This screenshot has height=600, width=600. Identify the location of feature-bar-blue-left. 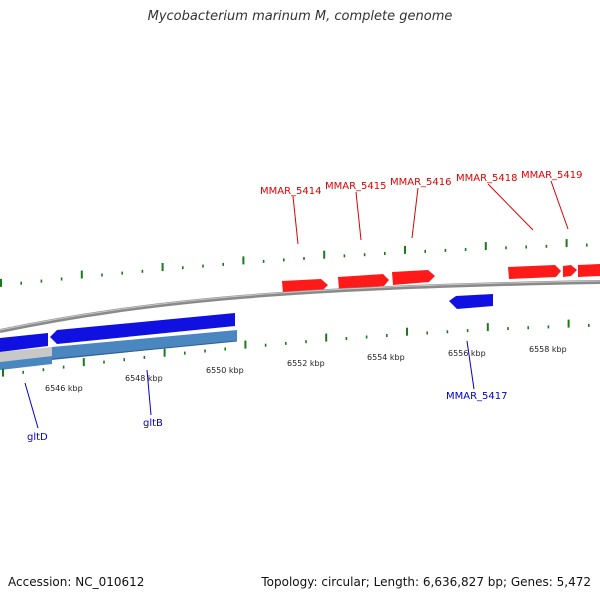
(26, 363).